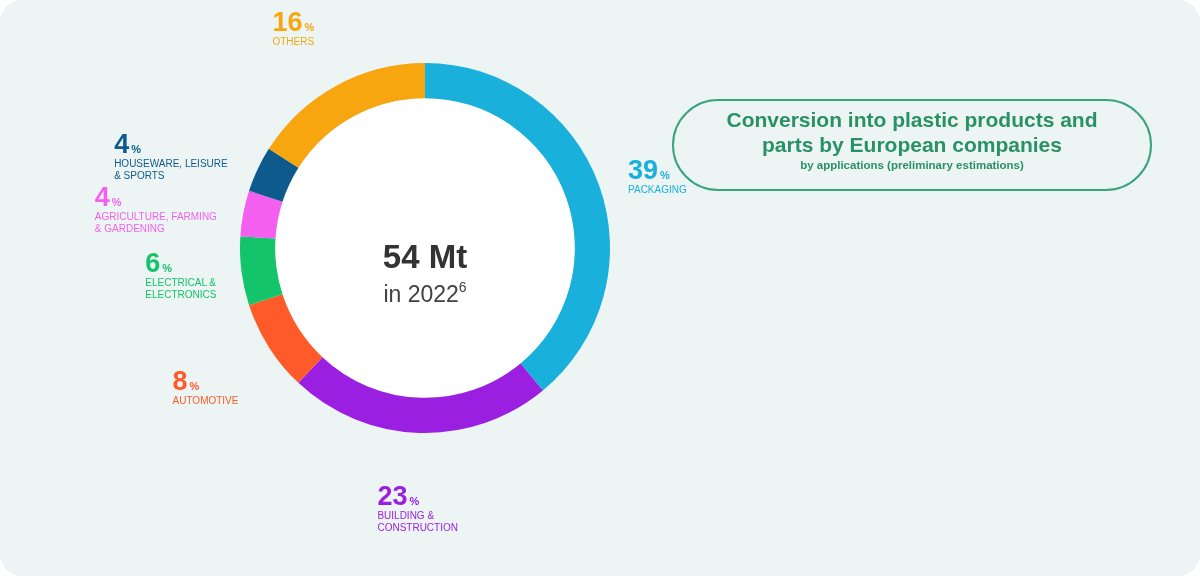 This screenshot has height=576, width=1200. I want to click on data-label: 39%, so click(649, 169).